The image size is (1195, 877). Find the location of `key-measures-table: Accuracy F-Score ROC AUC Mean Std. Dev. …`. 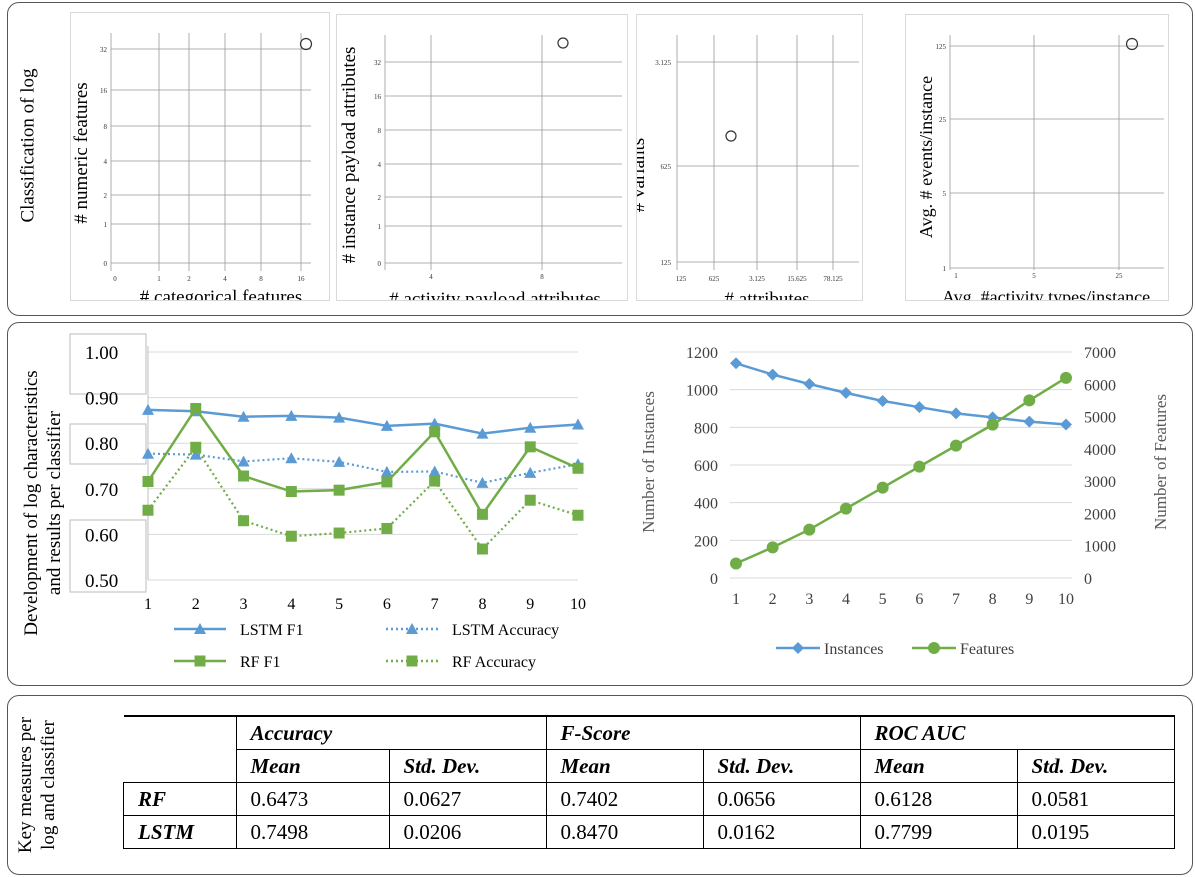

key-measures-table: Accuracy F-Score ROC AUC Mean Std. Dev. … is located at coordinates (649, 782).